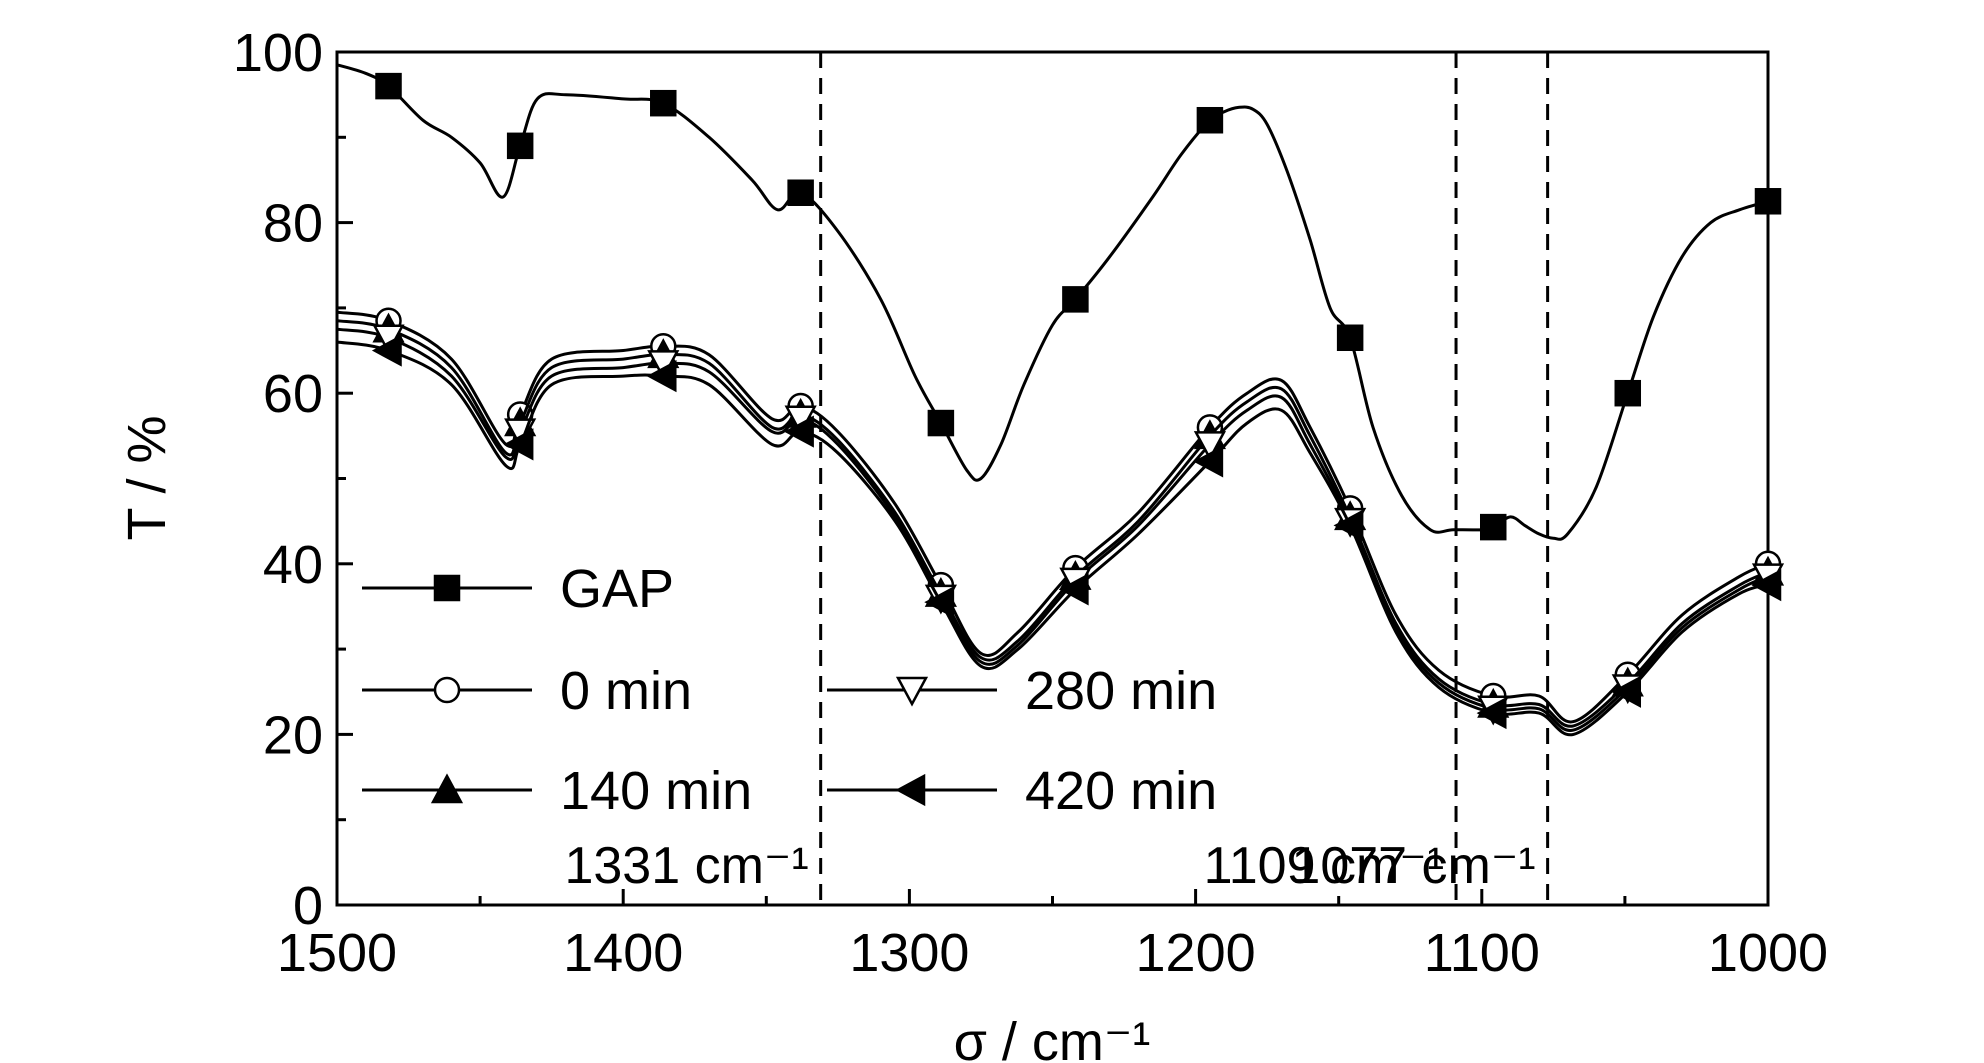 The image size is (1984, 1063). Describe the element at coordinates (308, 906) in the screenshot. I see `y-tick-label: 0` at that location.